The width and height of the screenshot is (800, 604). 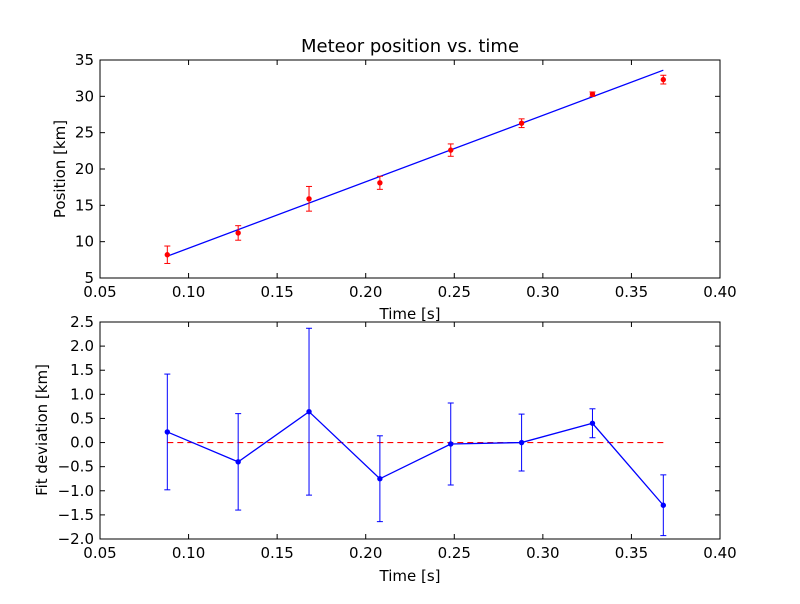 I want to click on y-tick-label: 0.0, so click(x=82, y=443).